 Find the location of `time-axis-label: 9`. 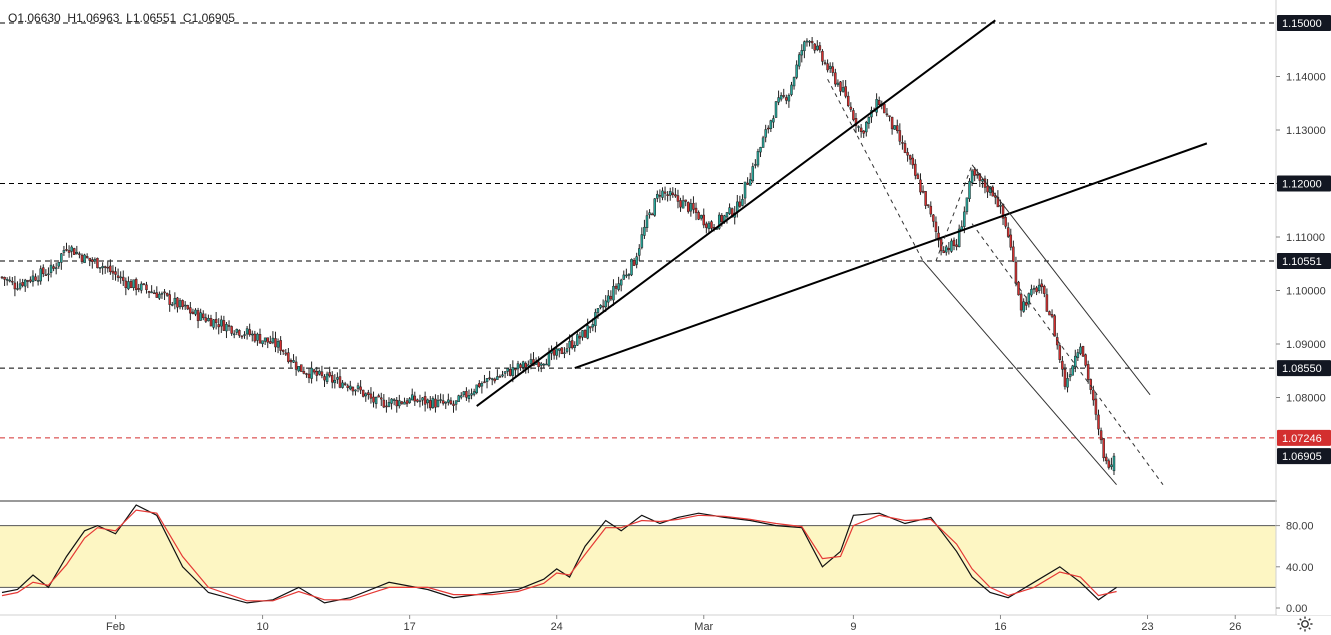

time-axis-label: 9 is located at coordinates (853, 627).